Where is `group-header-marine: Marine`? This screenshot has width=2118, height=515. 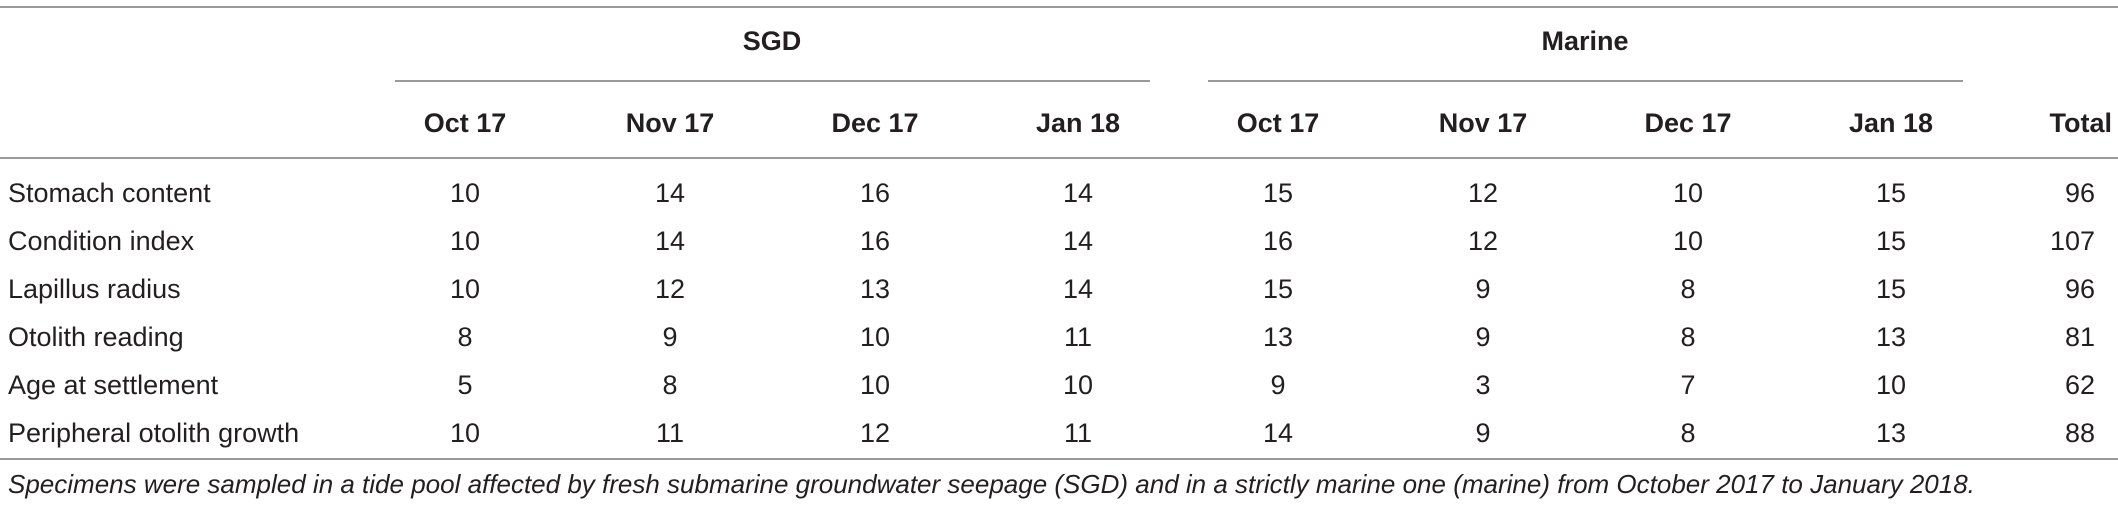 group-header-marine: Marine is located at coordinates (1585, 41).